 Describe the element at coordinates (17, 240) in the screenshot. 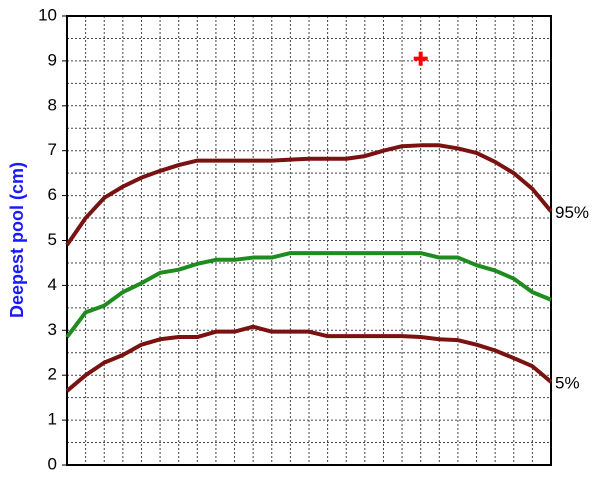

I see `y-axis-label: Deepest pool (cm)` at that location.